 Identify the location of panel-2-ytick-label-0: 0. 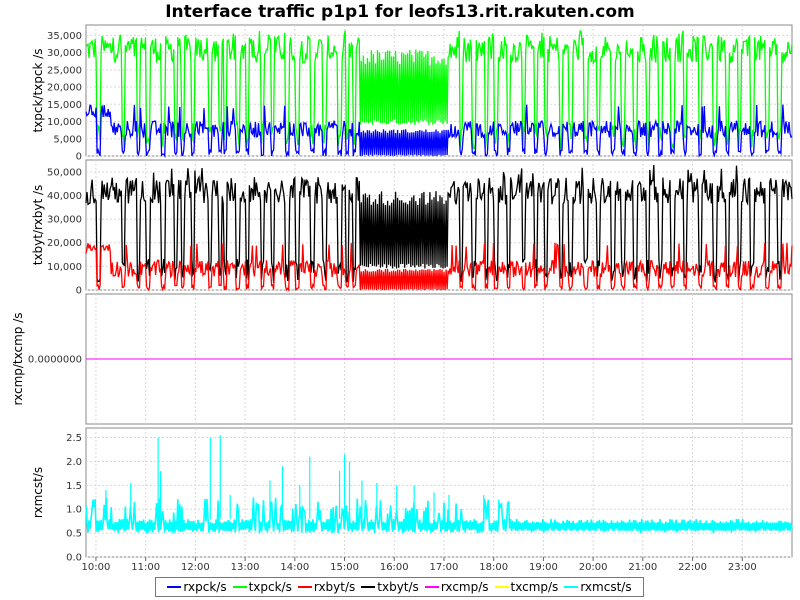
(79, 291).